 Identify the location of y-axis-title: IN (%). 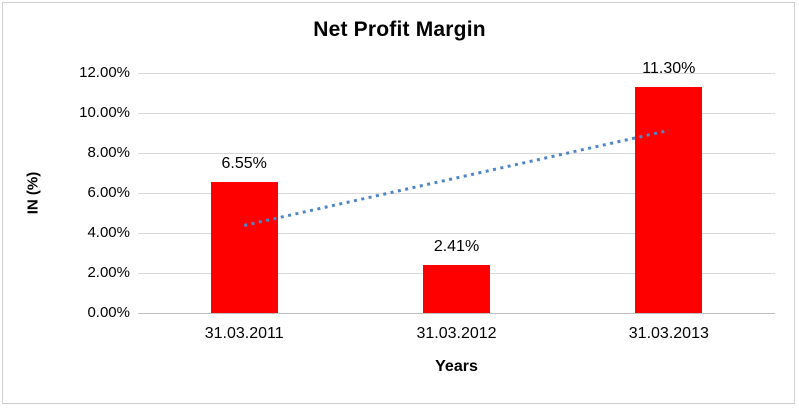
(33, 193).